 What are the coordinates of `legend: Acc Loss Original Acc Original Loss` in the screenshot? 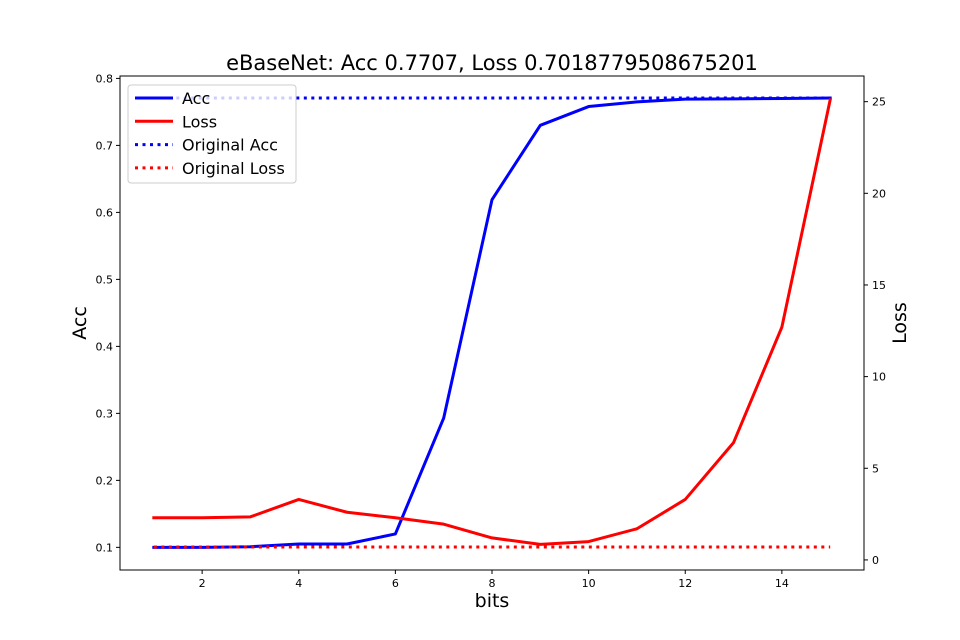 It's located at (212, 134).